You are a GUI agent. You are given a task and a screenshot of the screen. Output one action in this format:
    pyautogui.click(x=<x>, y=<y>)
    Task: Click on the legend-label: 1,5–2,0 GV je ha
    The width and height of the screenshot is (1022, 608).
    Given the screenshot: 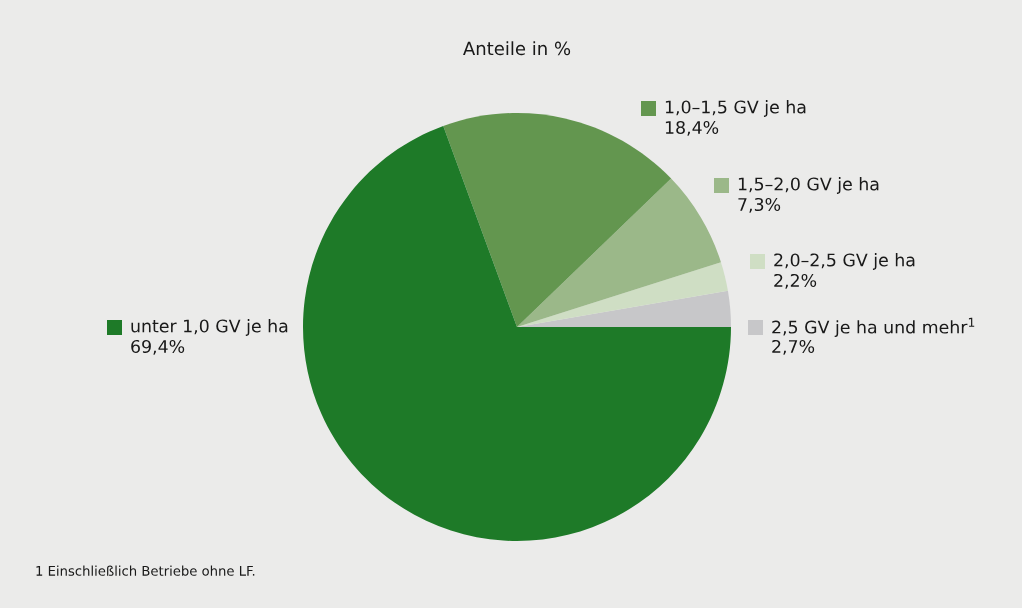 What is the action you would take?
    pyautogui.click(x=808, y=185)
    